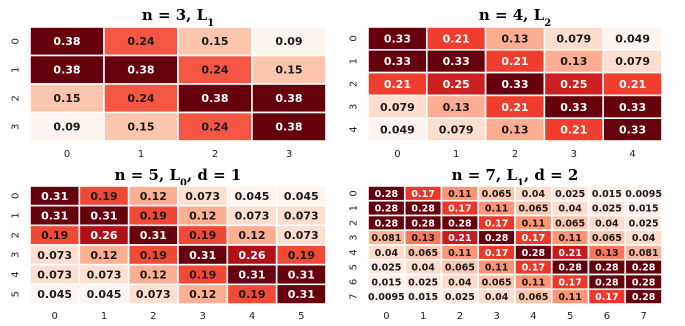 The image size is (685, 326). I want to click on y-tick-label: 2, so click(16, 98).